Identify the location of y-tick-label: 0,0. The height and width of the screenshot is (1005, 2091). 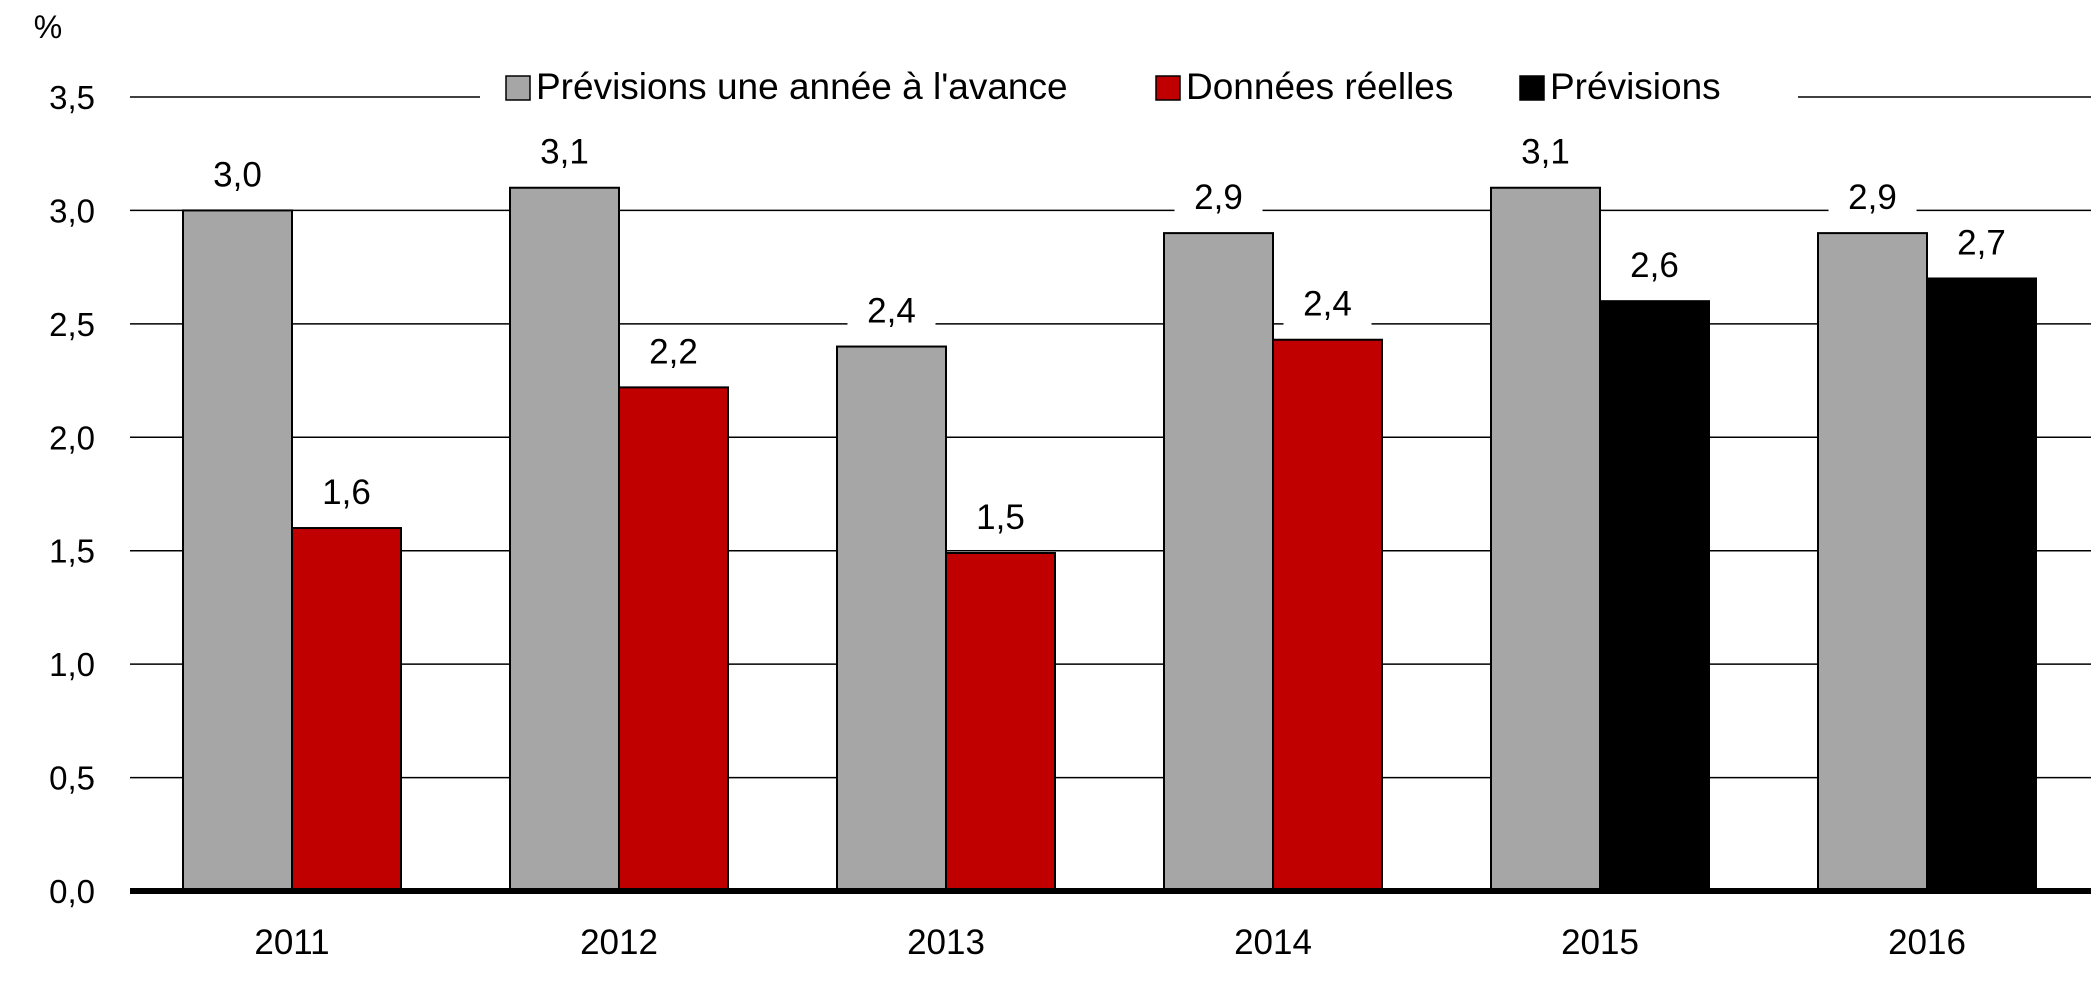
(72, 891).